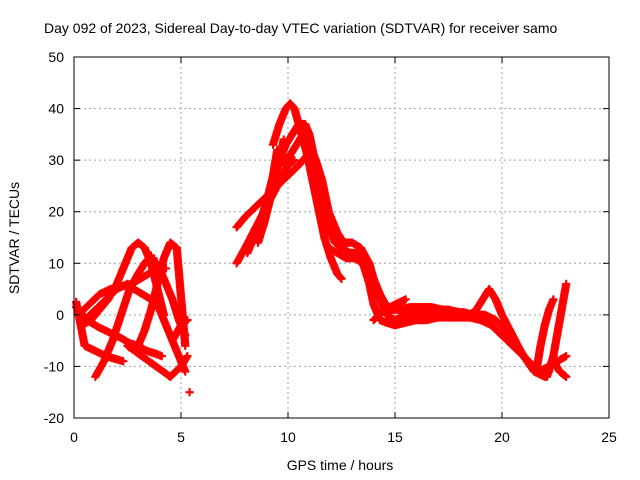  Describe the element at coordinates (54, 366) in the screenshot. I see `y-tick-label: -10` at that location.